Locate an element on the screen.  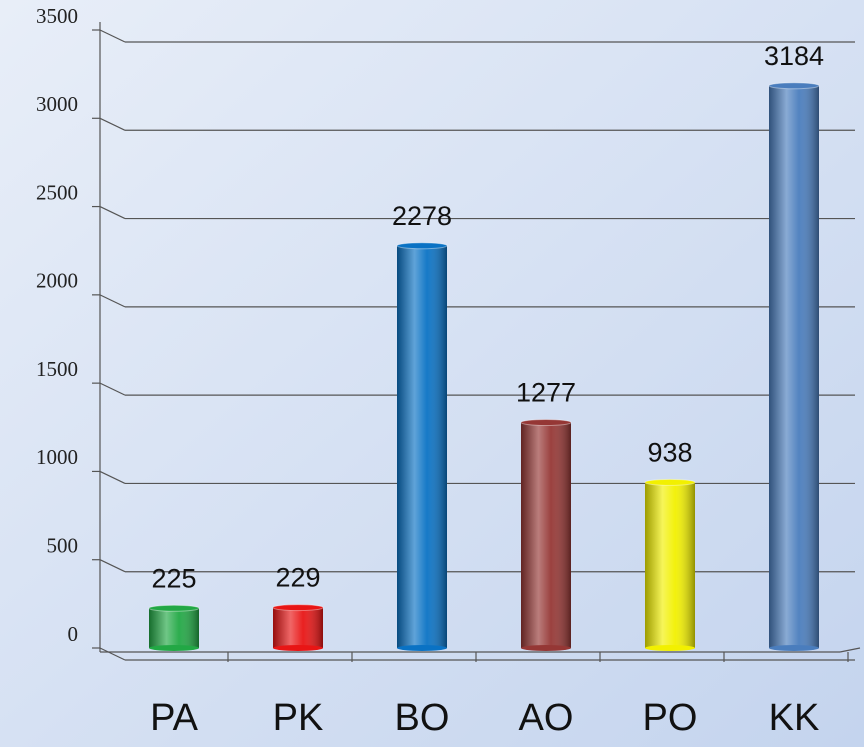
x-tick-label: BO is located at coordinates (422, 718).